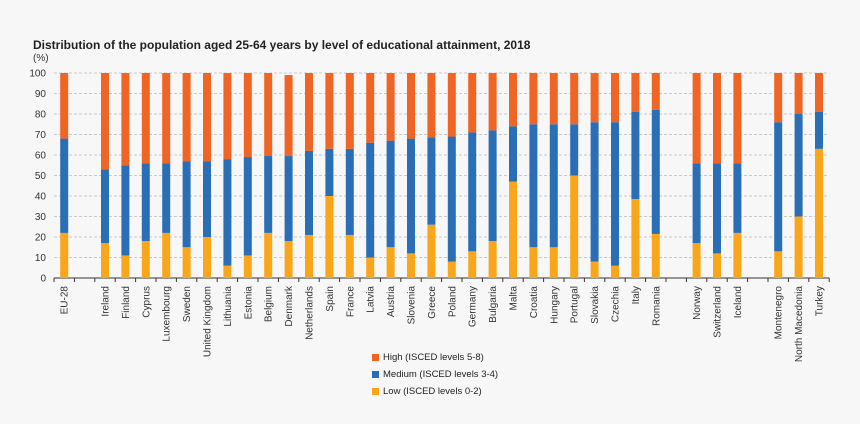  What do you see at coordinates (718, 312) in the screenshot?
I see `x-tick-label: Switzerland` at bounding box center [718, 312].